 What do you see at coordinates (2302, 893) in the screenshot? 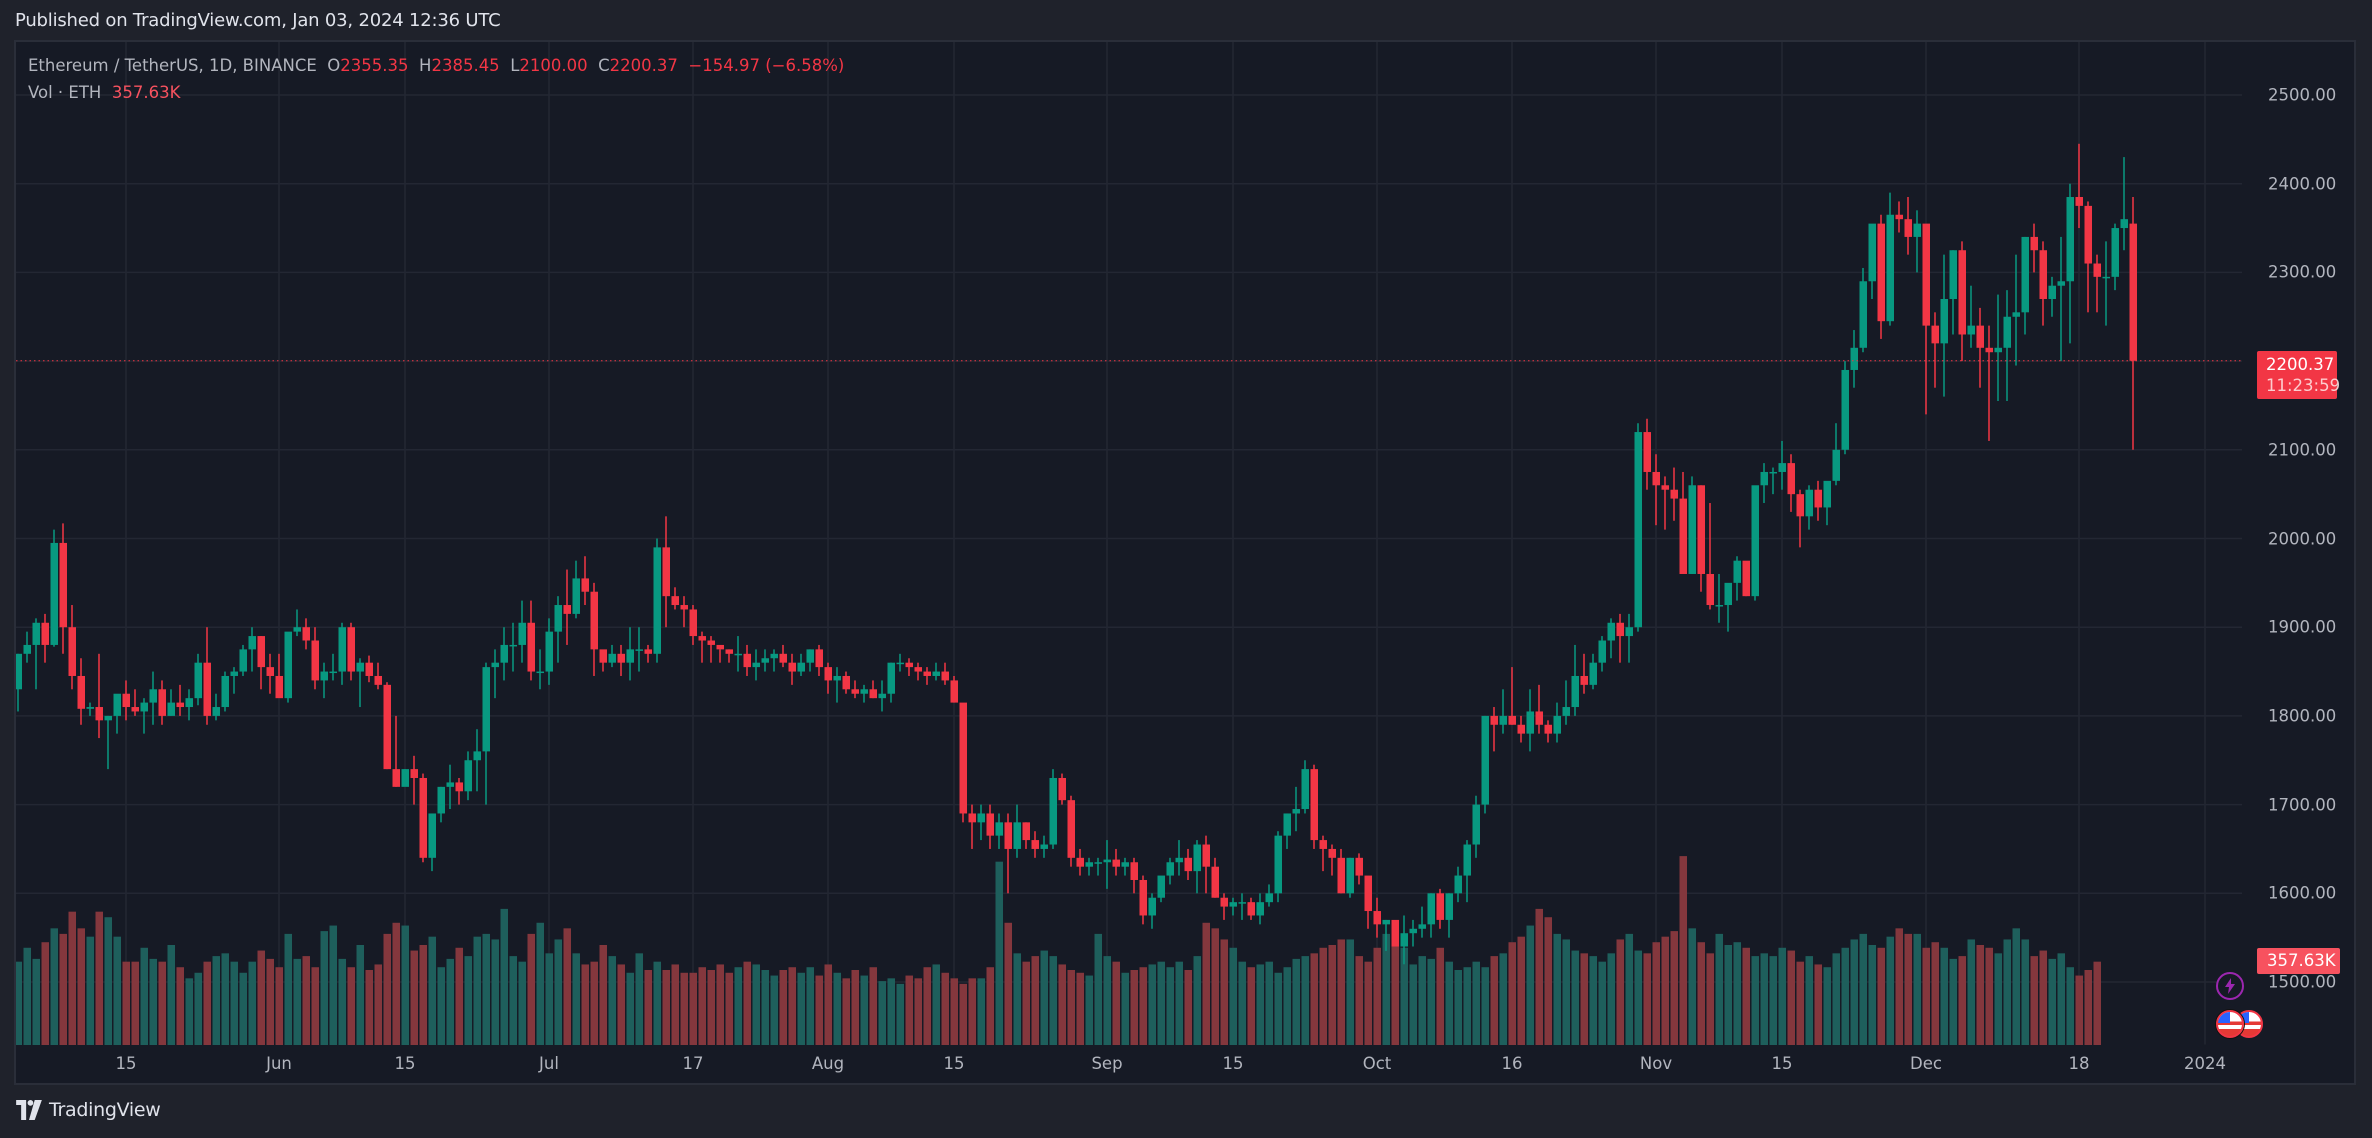
I see `price-axis-label: 1600.00` at bounding box center [2302, 893].